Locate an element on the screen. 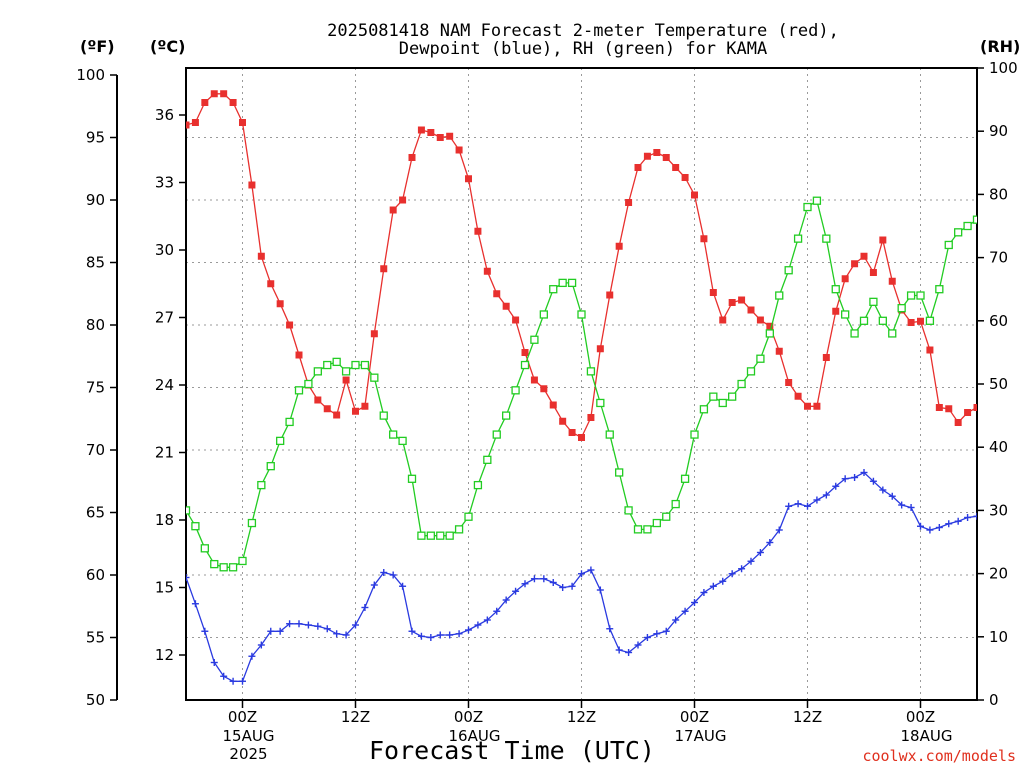 This screenshot has width=1024, height=768. unit-label-celsius: (ºC) is located at coordinates (167, 46).